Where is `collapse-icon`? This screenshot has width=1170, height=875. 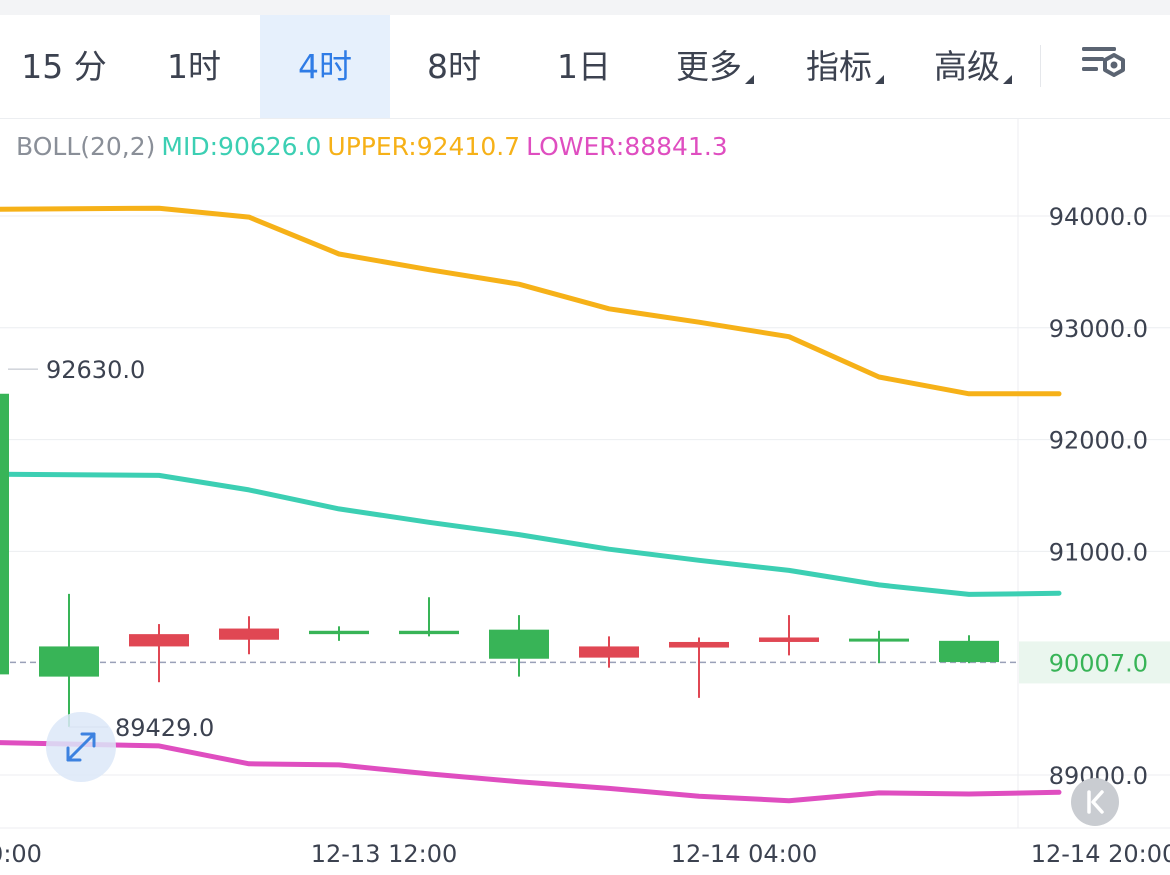
collapse-icon is located at coordinates (1095, 802).